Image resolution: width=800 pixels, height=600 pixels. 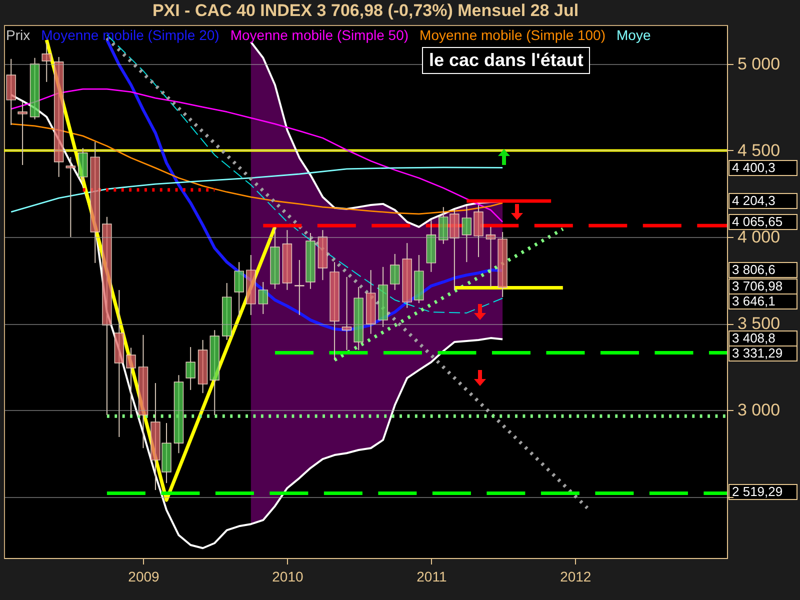 I want to click on text: 3 331,29, so click(x=757, y=353).